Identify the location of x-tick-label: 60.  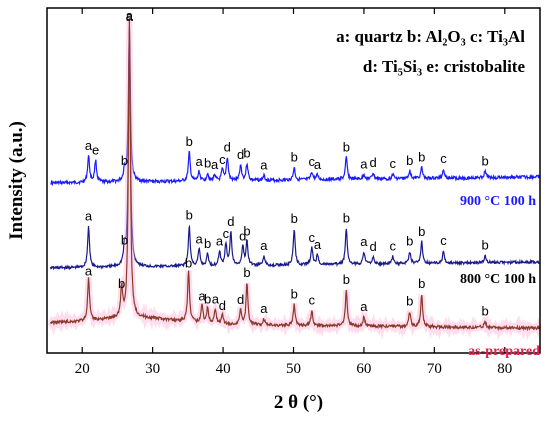
(363, 369).